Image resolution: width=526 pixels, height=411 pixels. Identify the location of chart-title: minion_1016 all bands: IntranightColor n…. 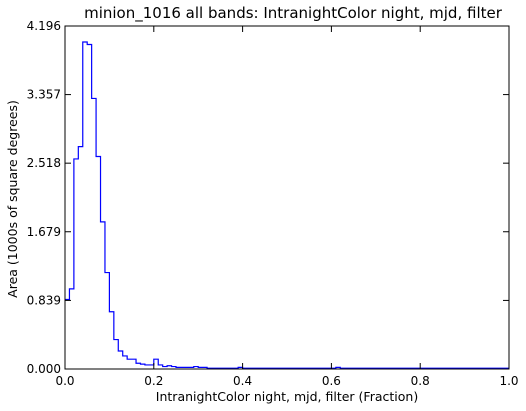
(293, 13).